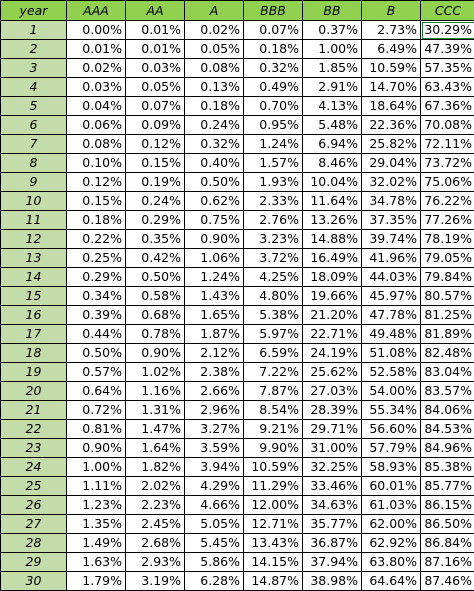 Image resolution: width=474 pixels, height=591 pixels. Describe the element at coordinates (391, 182) in the screenshot. I see `cell-b: 32.02%` at that location.